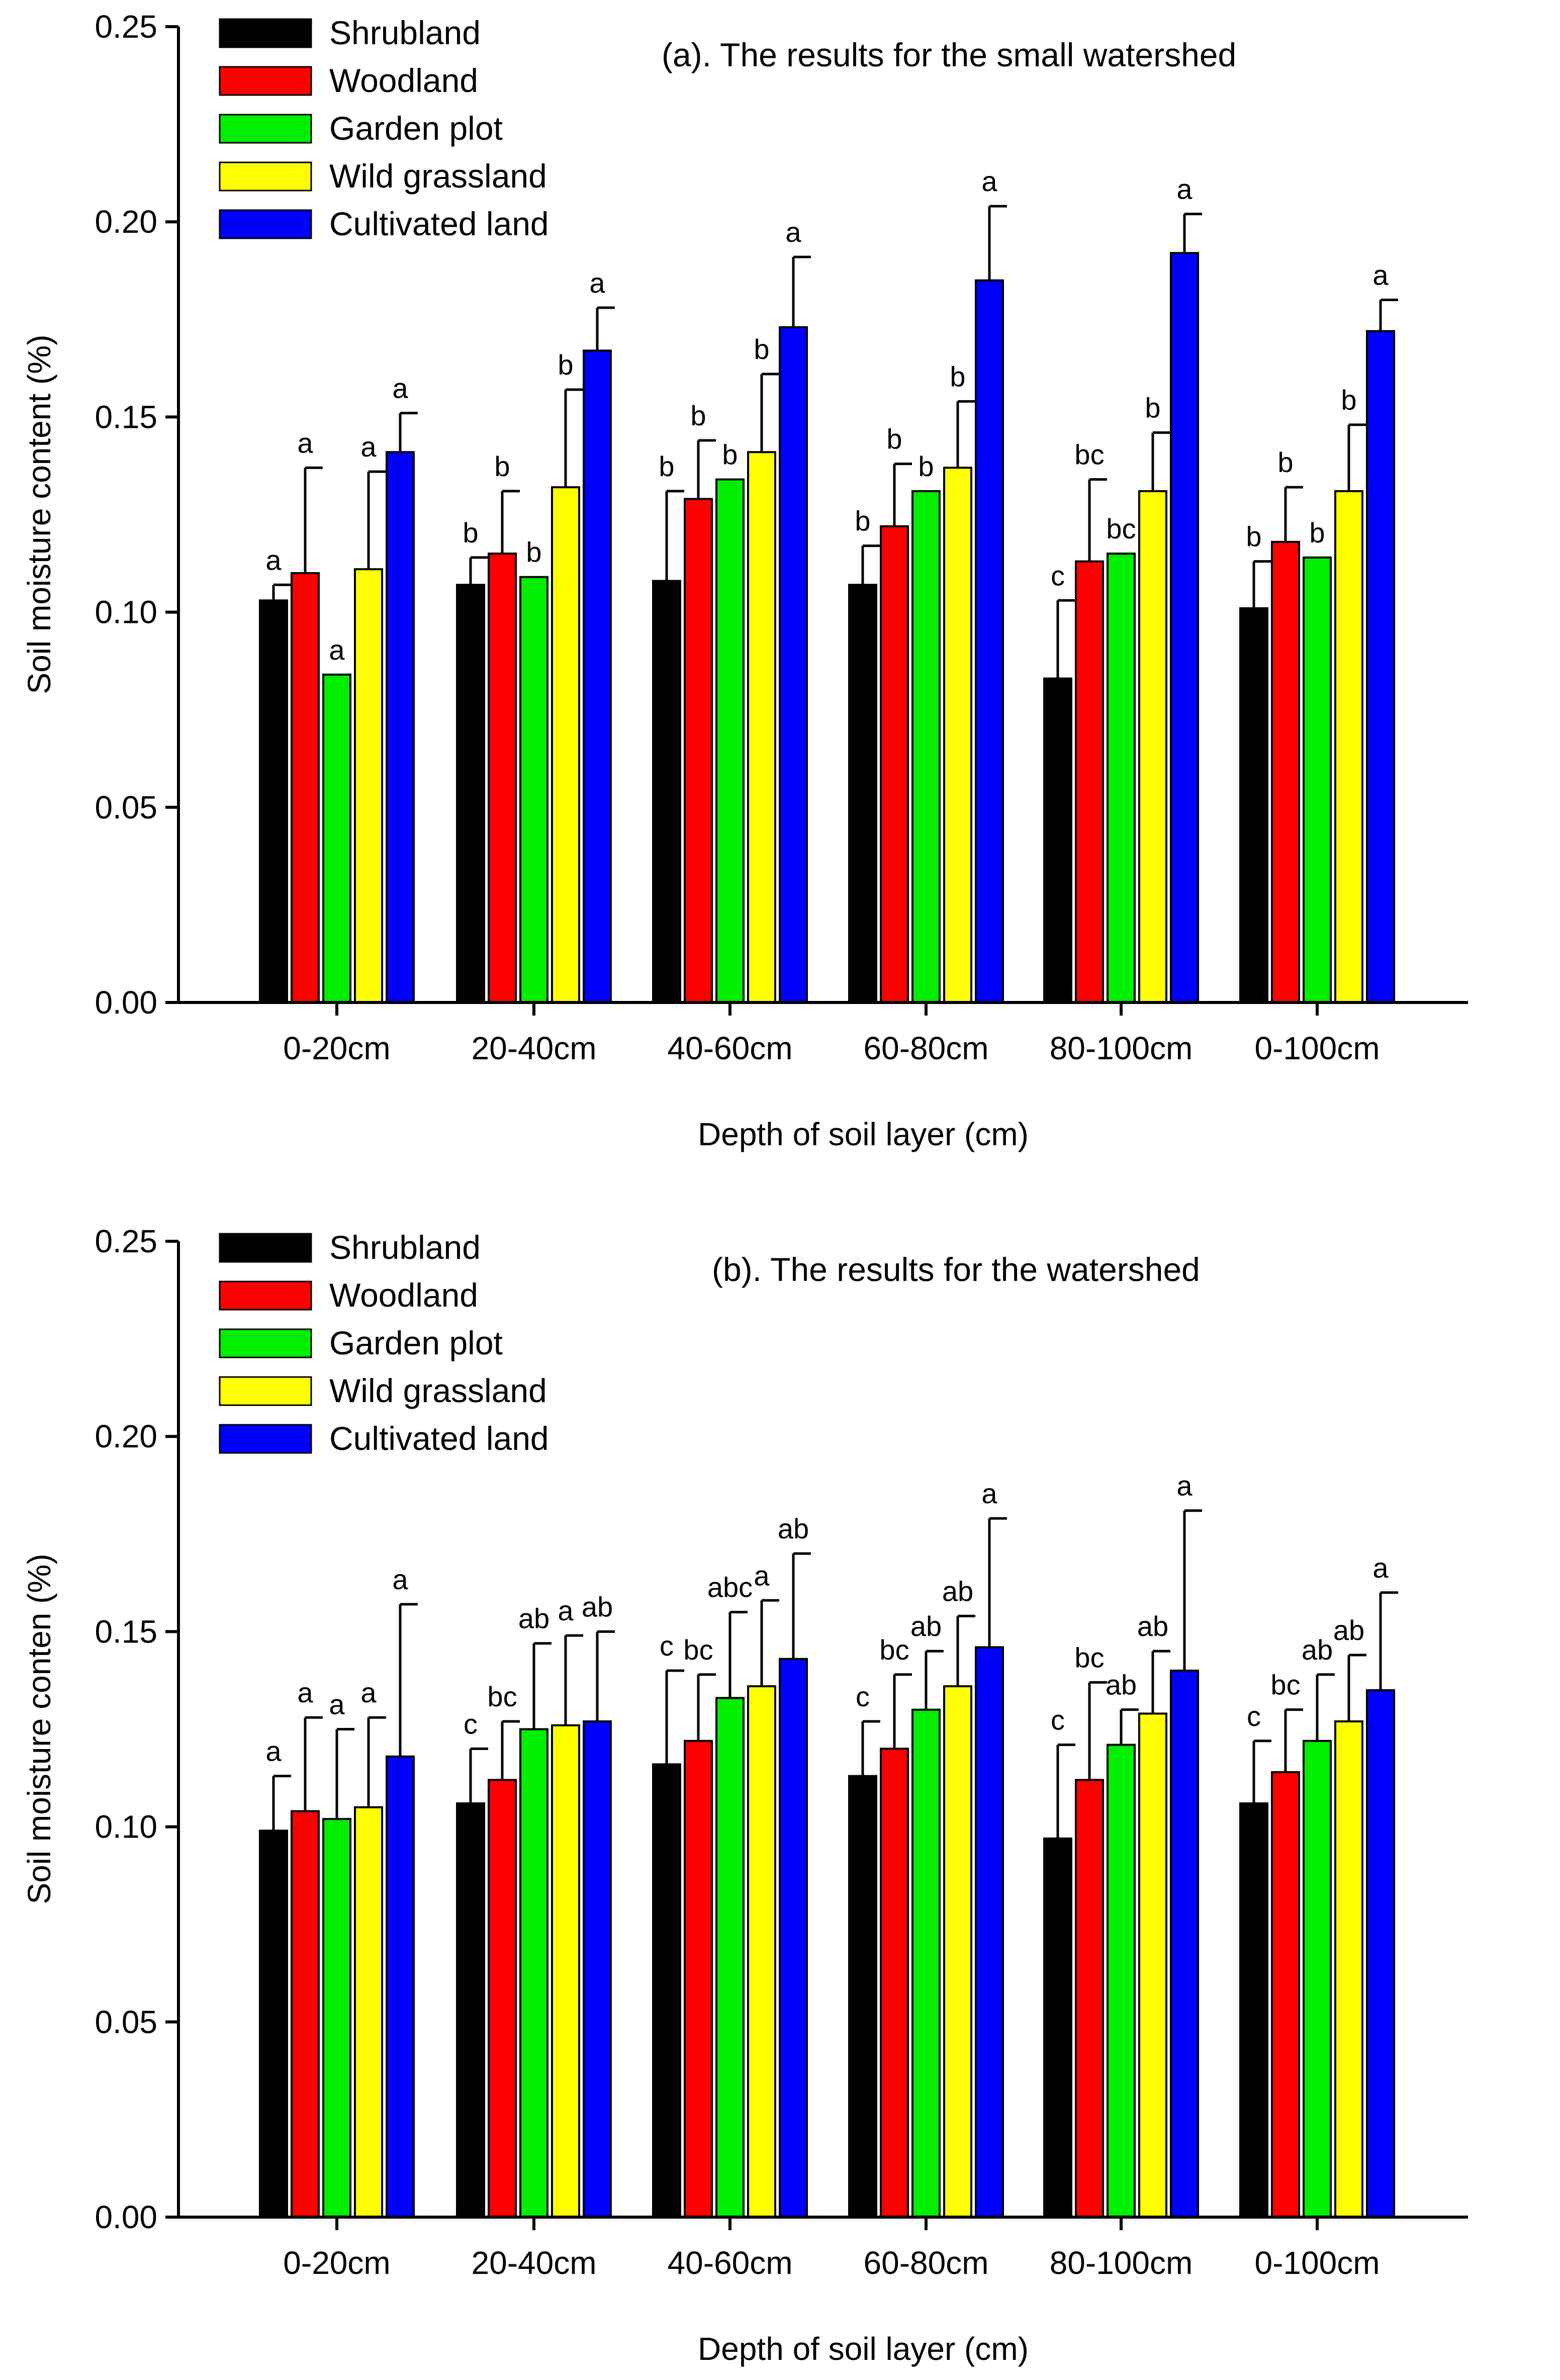 The width and height of the screenshot is (1560, 2380). I want to click on y-axis-title: Soil moisture conten (%), so click(39, 1728).